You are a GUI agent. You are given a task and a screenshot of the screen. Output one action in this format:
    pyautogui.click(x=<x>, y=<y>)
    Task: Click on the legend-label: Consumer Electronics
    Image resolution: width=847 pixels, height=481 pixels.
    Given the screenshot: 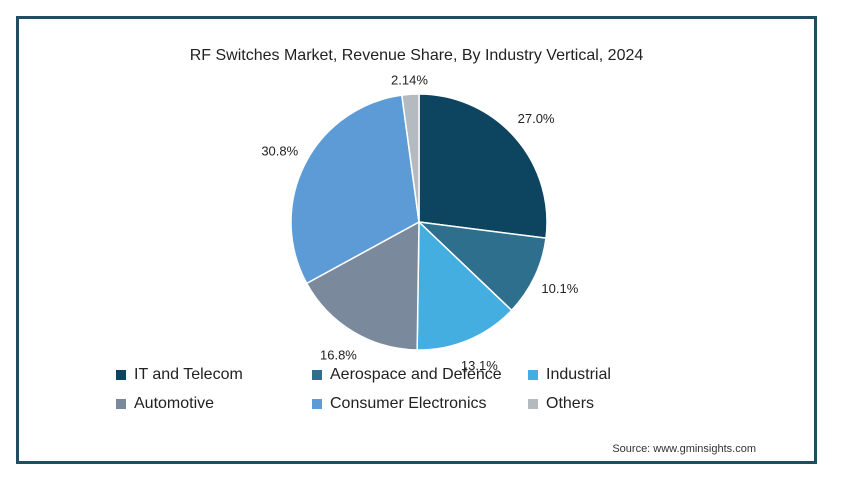 What is the action you would take?
    pyautogui.click(x=408, y=403)
    